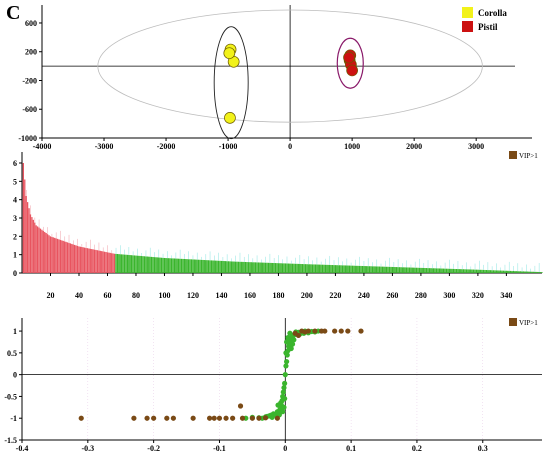  Describe the element at coordinates (104, 146) in the screenshot. I see `x-tick-label: -3000` at that location.